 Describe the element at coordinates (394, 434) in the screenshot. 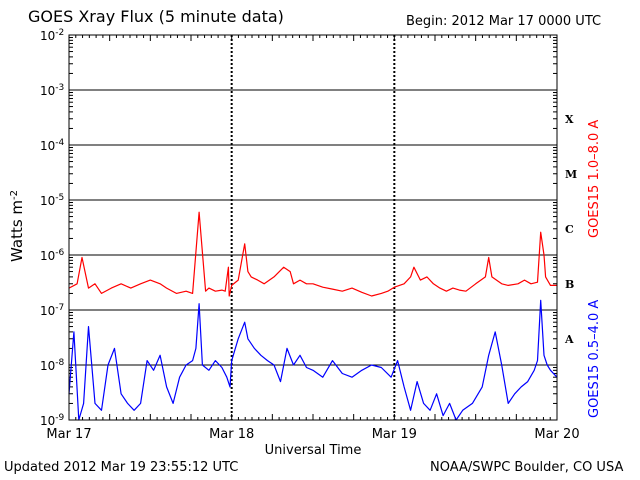

I see `x-tick-label: Mar 19` at that location.